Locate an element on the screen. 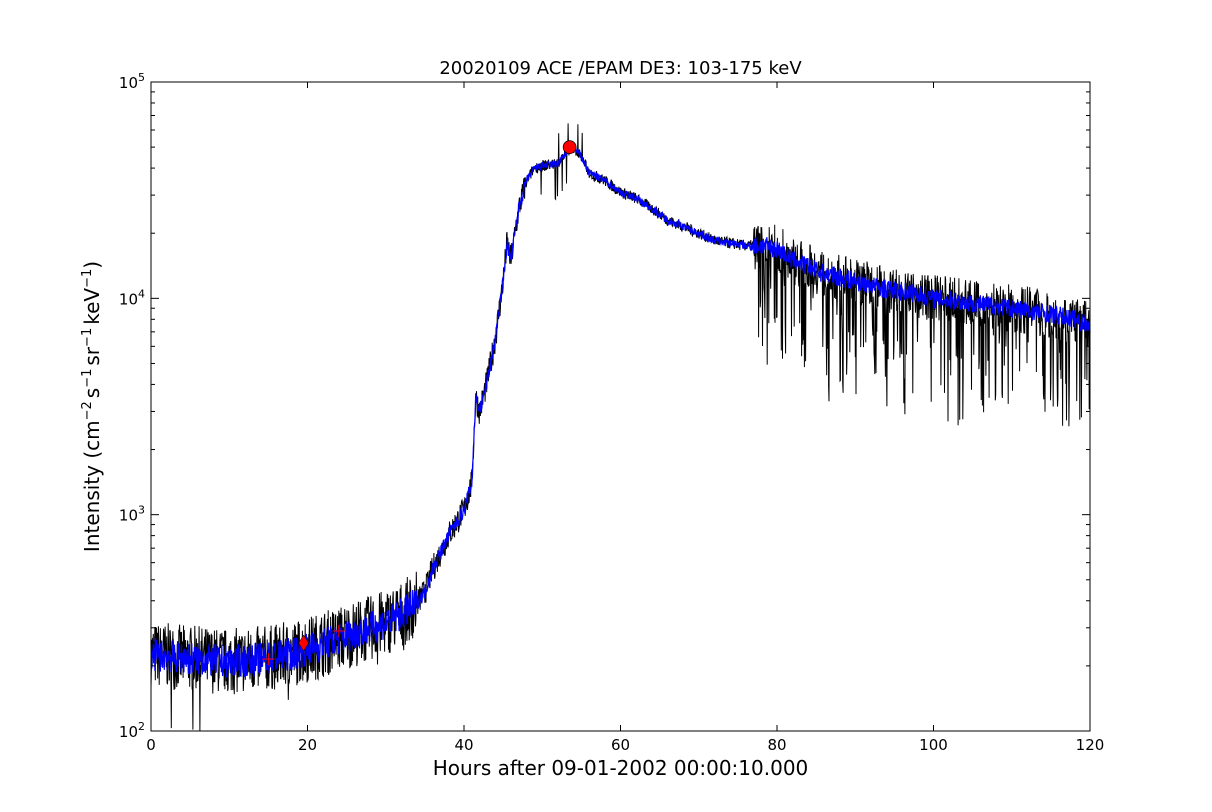 This screenshot has height=812, width=1212. diamond-marker is located at coordinates (303, 643).